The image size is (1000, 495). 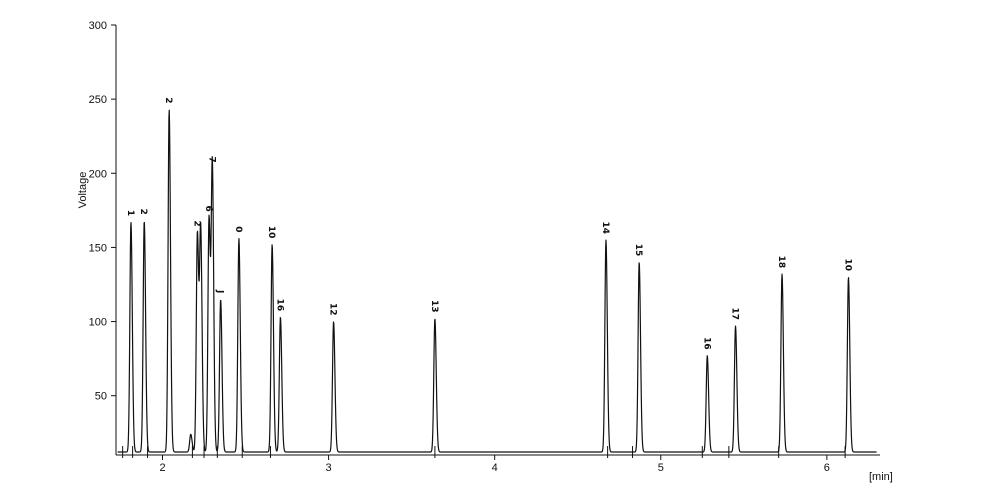 What do you see at coordinates (98, 100) in the screenshot?
I see `y-tick-label: 250` at bounding box center [98, 100].